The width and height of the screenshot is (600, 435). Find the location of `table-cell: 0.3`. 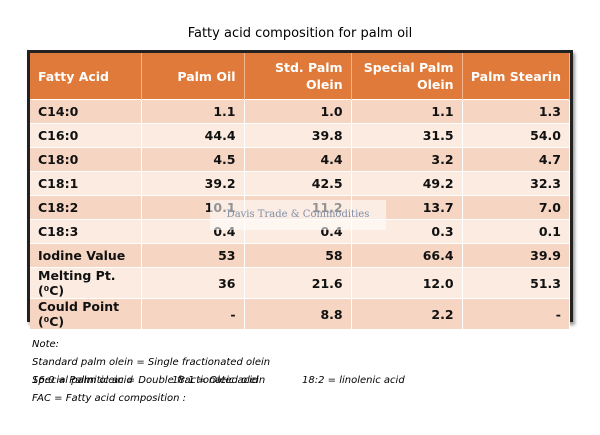

table-cell: 0.3 is located at coordinates (407, 231).